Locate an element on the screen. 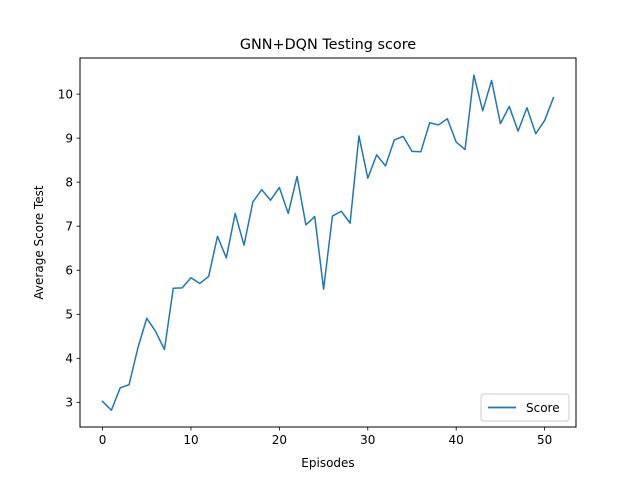  y-tick-label: 6 is located at coordinates (69, 271).